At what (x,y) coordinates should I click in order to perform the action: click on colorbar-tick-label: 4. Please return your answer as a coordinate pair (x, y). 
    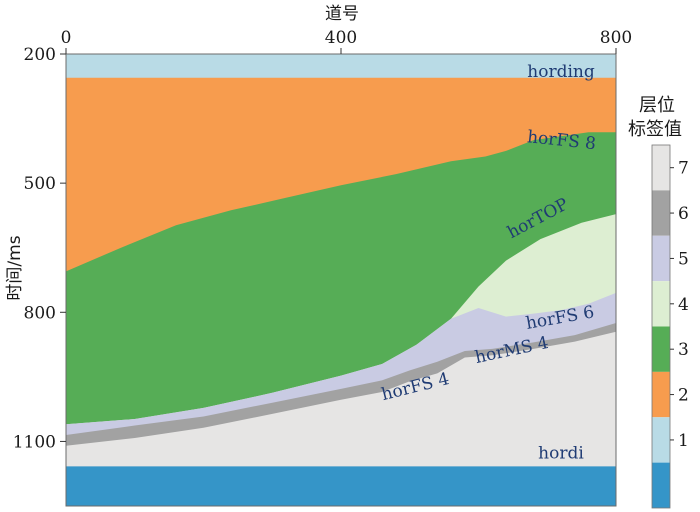
    Looking at the image, I should click on (683, 305).